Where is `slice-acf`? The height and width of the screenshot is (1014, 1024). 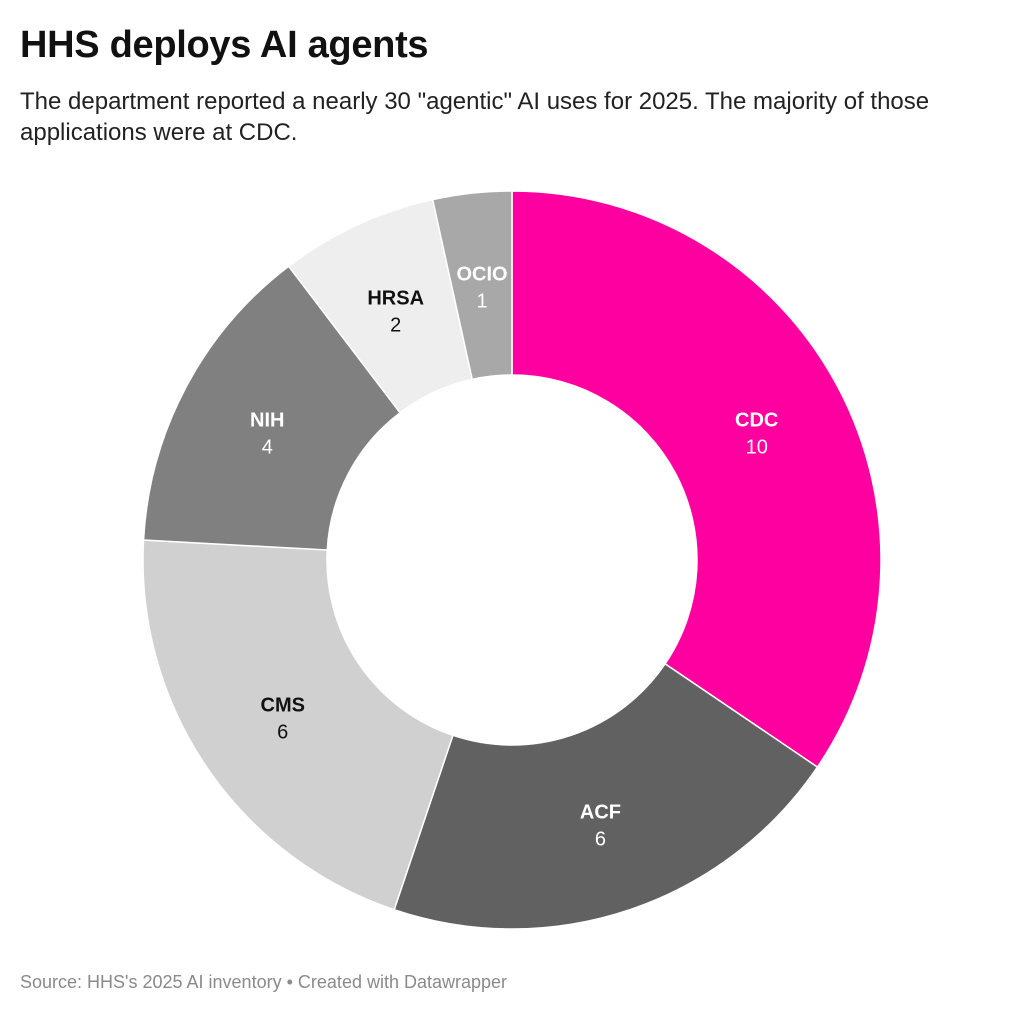
slice-acf is located at coordinates (606, 796).